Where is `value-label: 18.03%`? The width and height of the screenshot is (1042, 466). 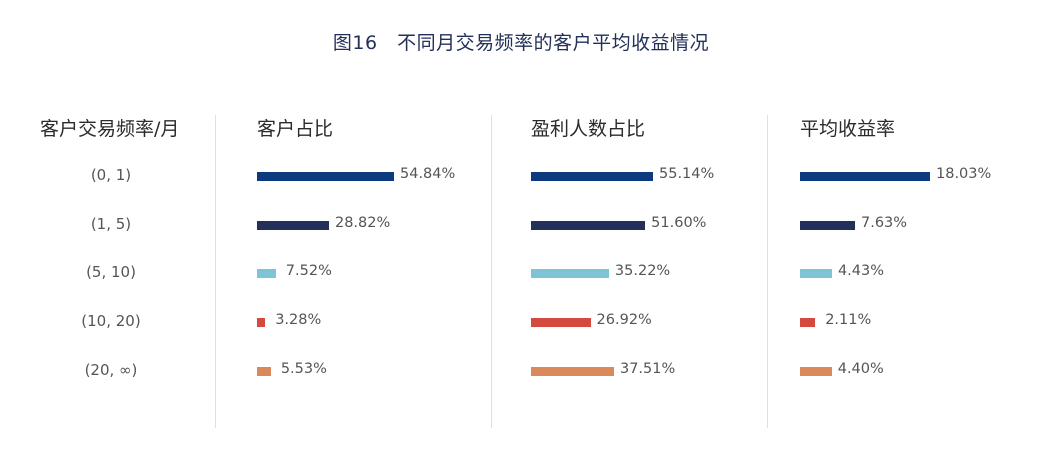 value-label: 18.03% is located at coordinates (964, 174).